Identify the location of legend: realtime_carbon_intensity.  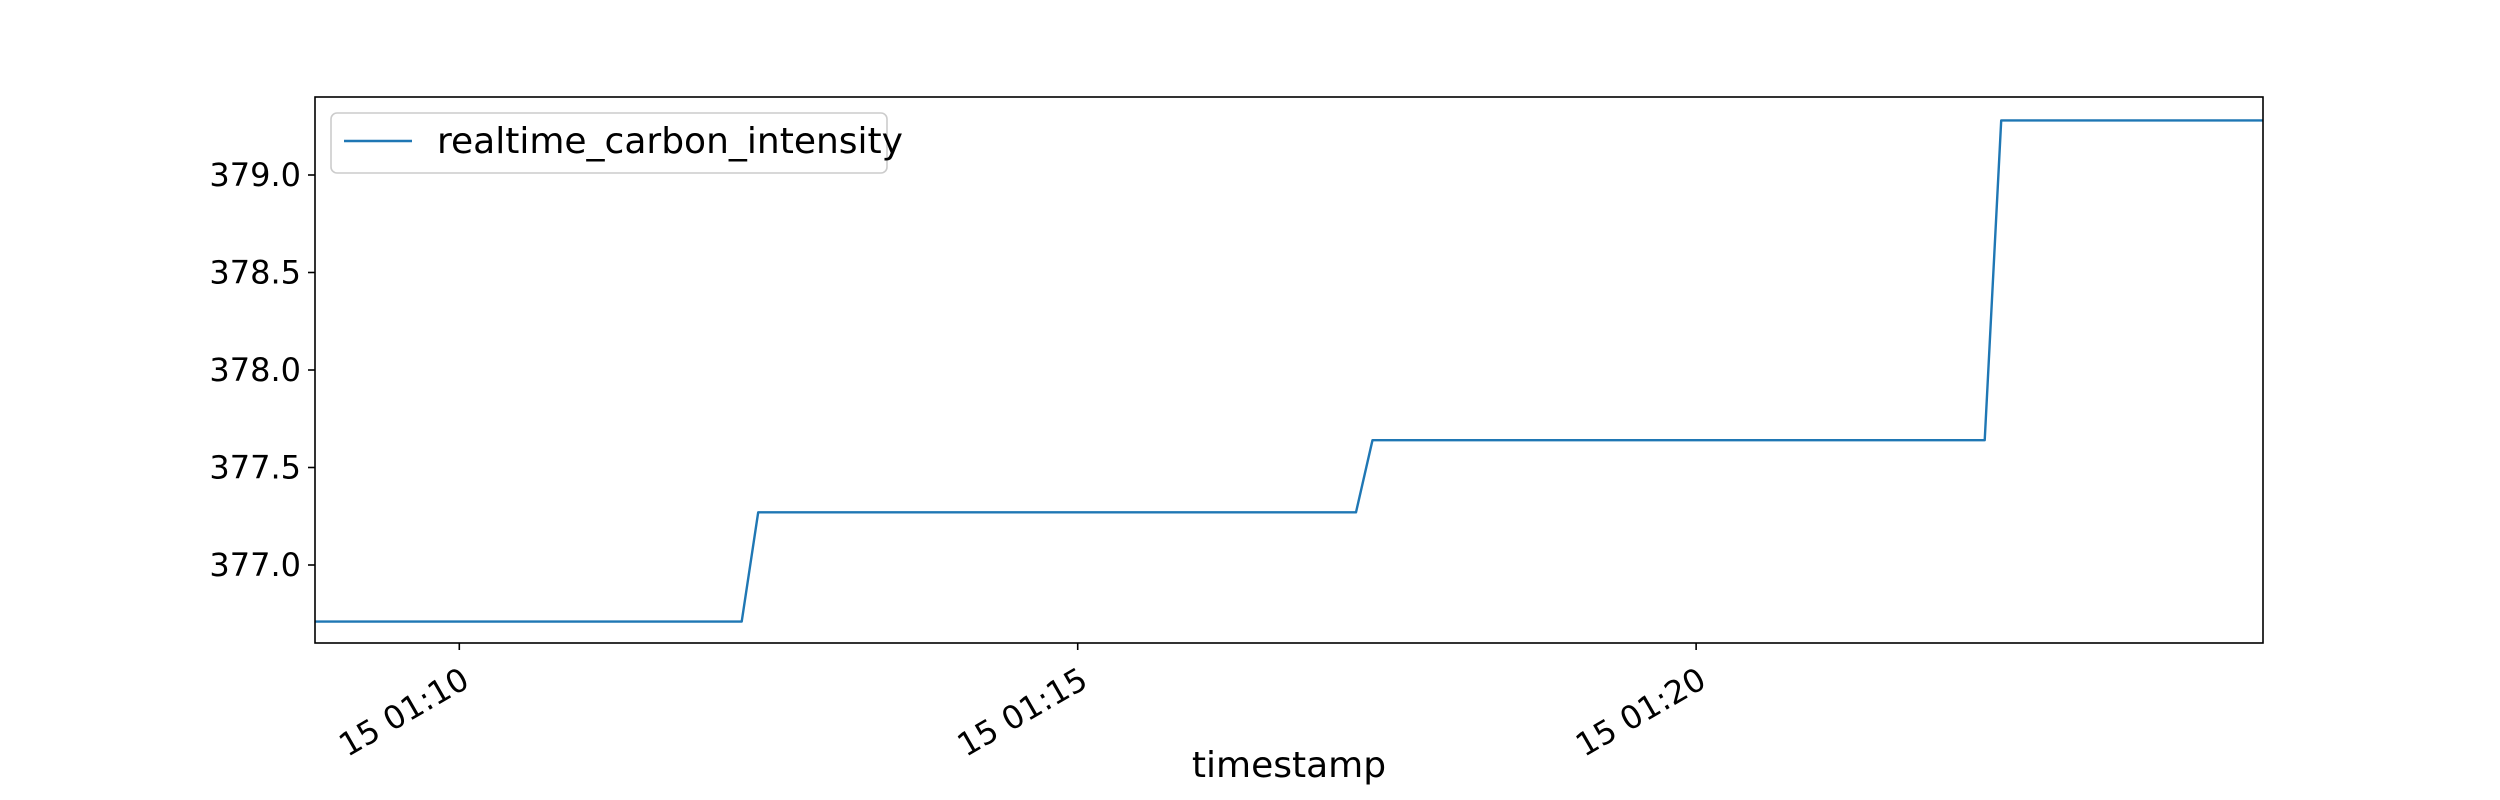
(616, 143).